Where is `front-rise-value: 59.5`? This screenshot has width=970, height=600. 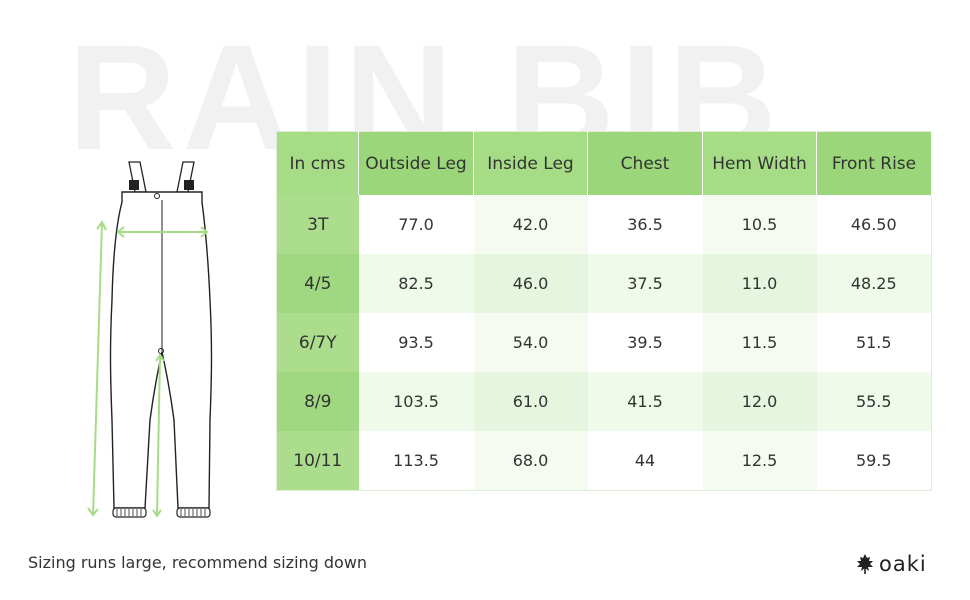
front-rise-value: 59.5 is located at coordinates (874, 461).